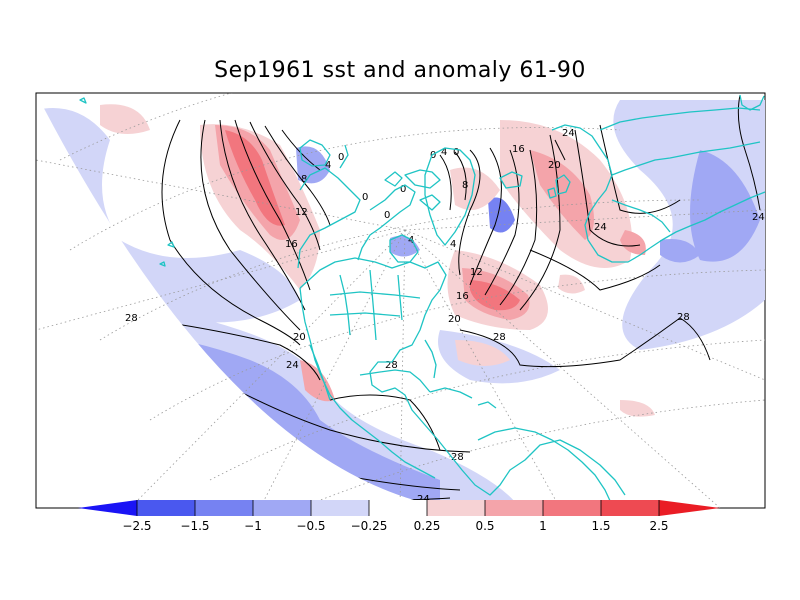 Image resolution: width=800 pixels, height=600 pixels. Describe the element at coordinates (136, 526) in the screenshot. I see `colorbar-tick-label: −2.5` at that location.